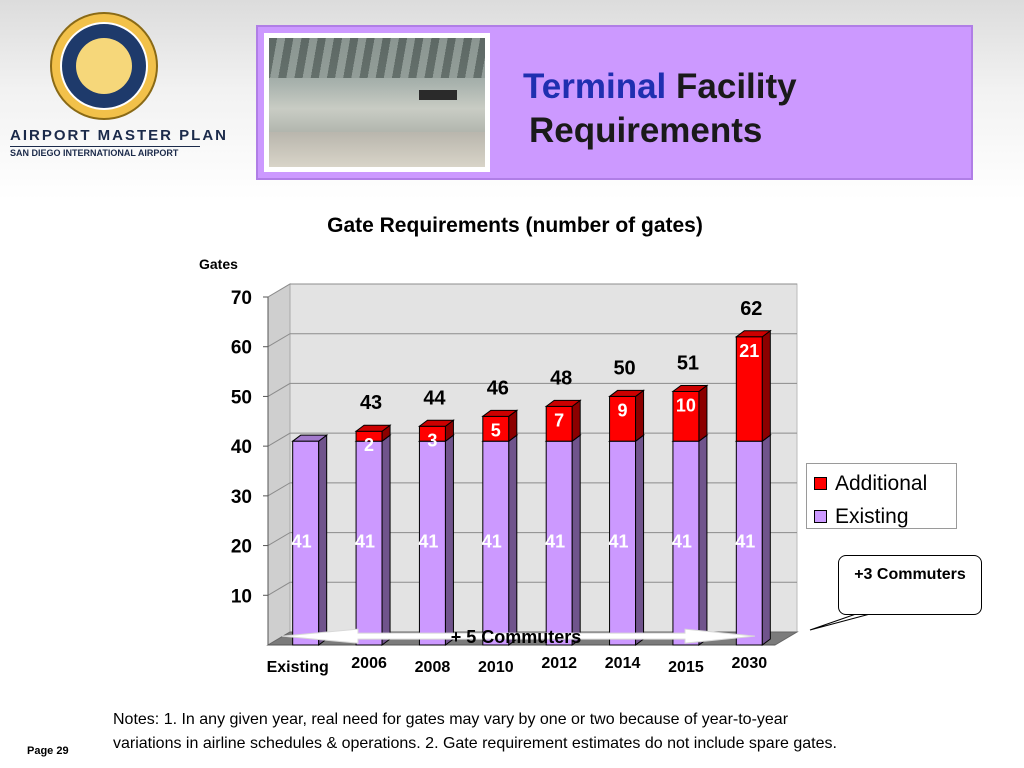  I want to click on y-tick-label-50: 50, so click(241, 397).